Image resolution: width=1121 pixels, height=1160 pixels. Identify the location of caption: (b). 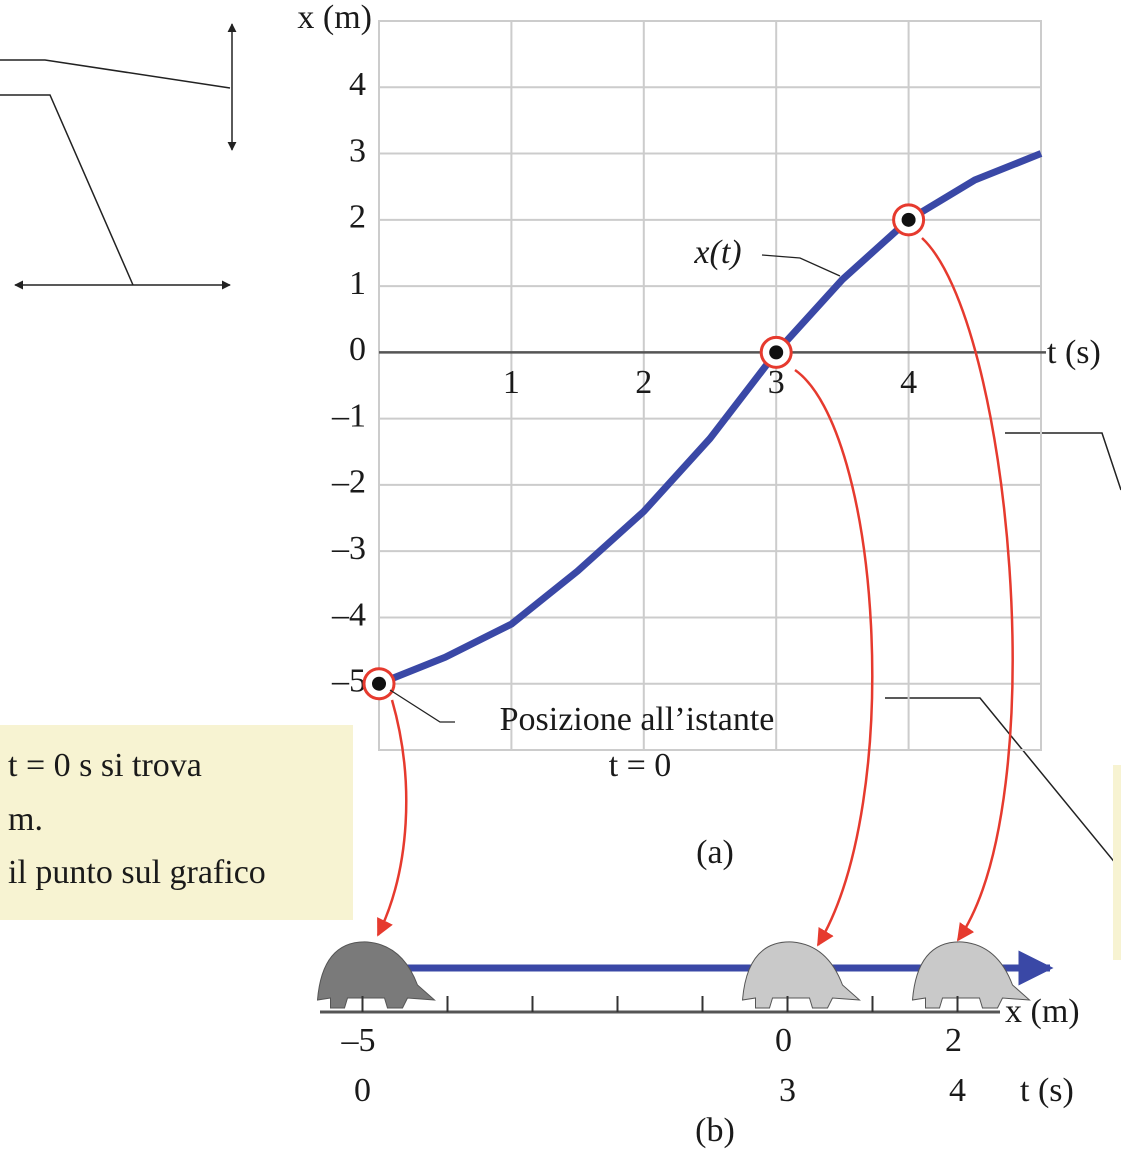
(715, 1130).